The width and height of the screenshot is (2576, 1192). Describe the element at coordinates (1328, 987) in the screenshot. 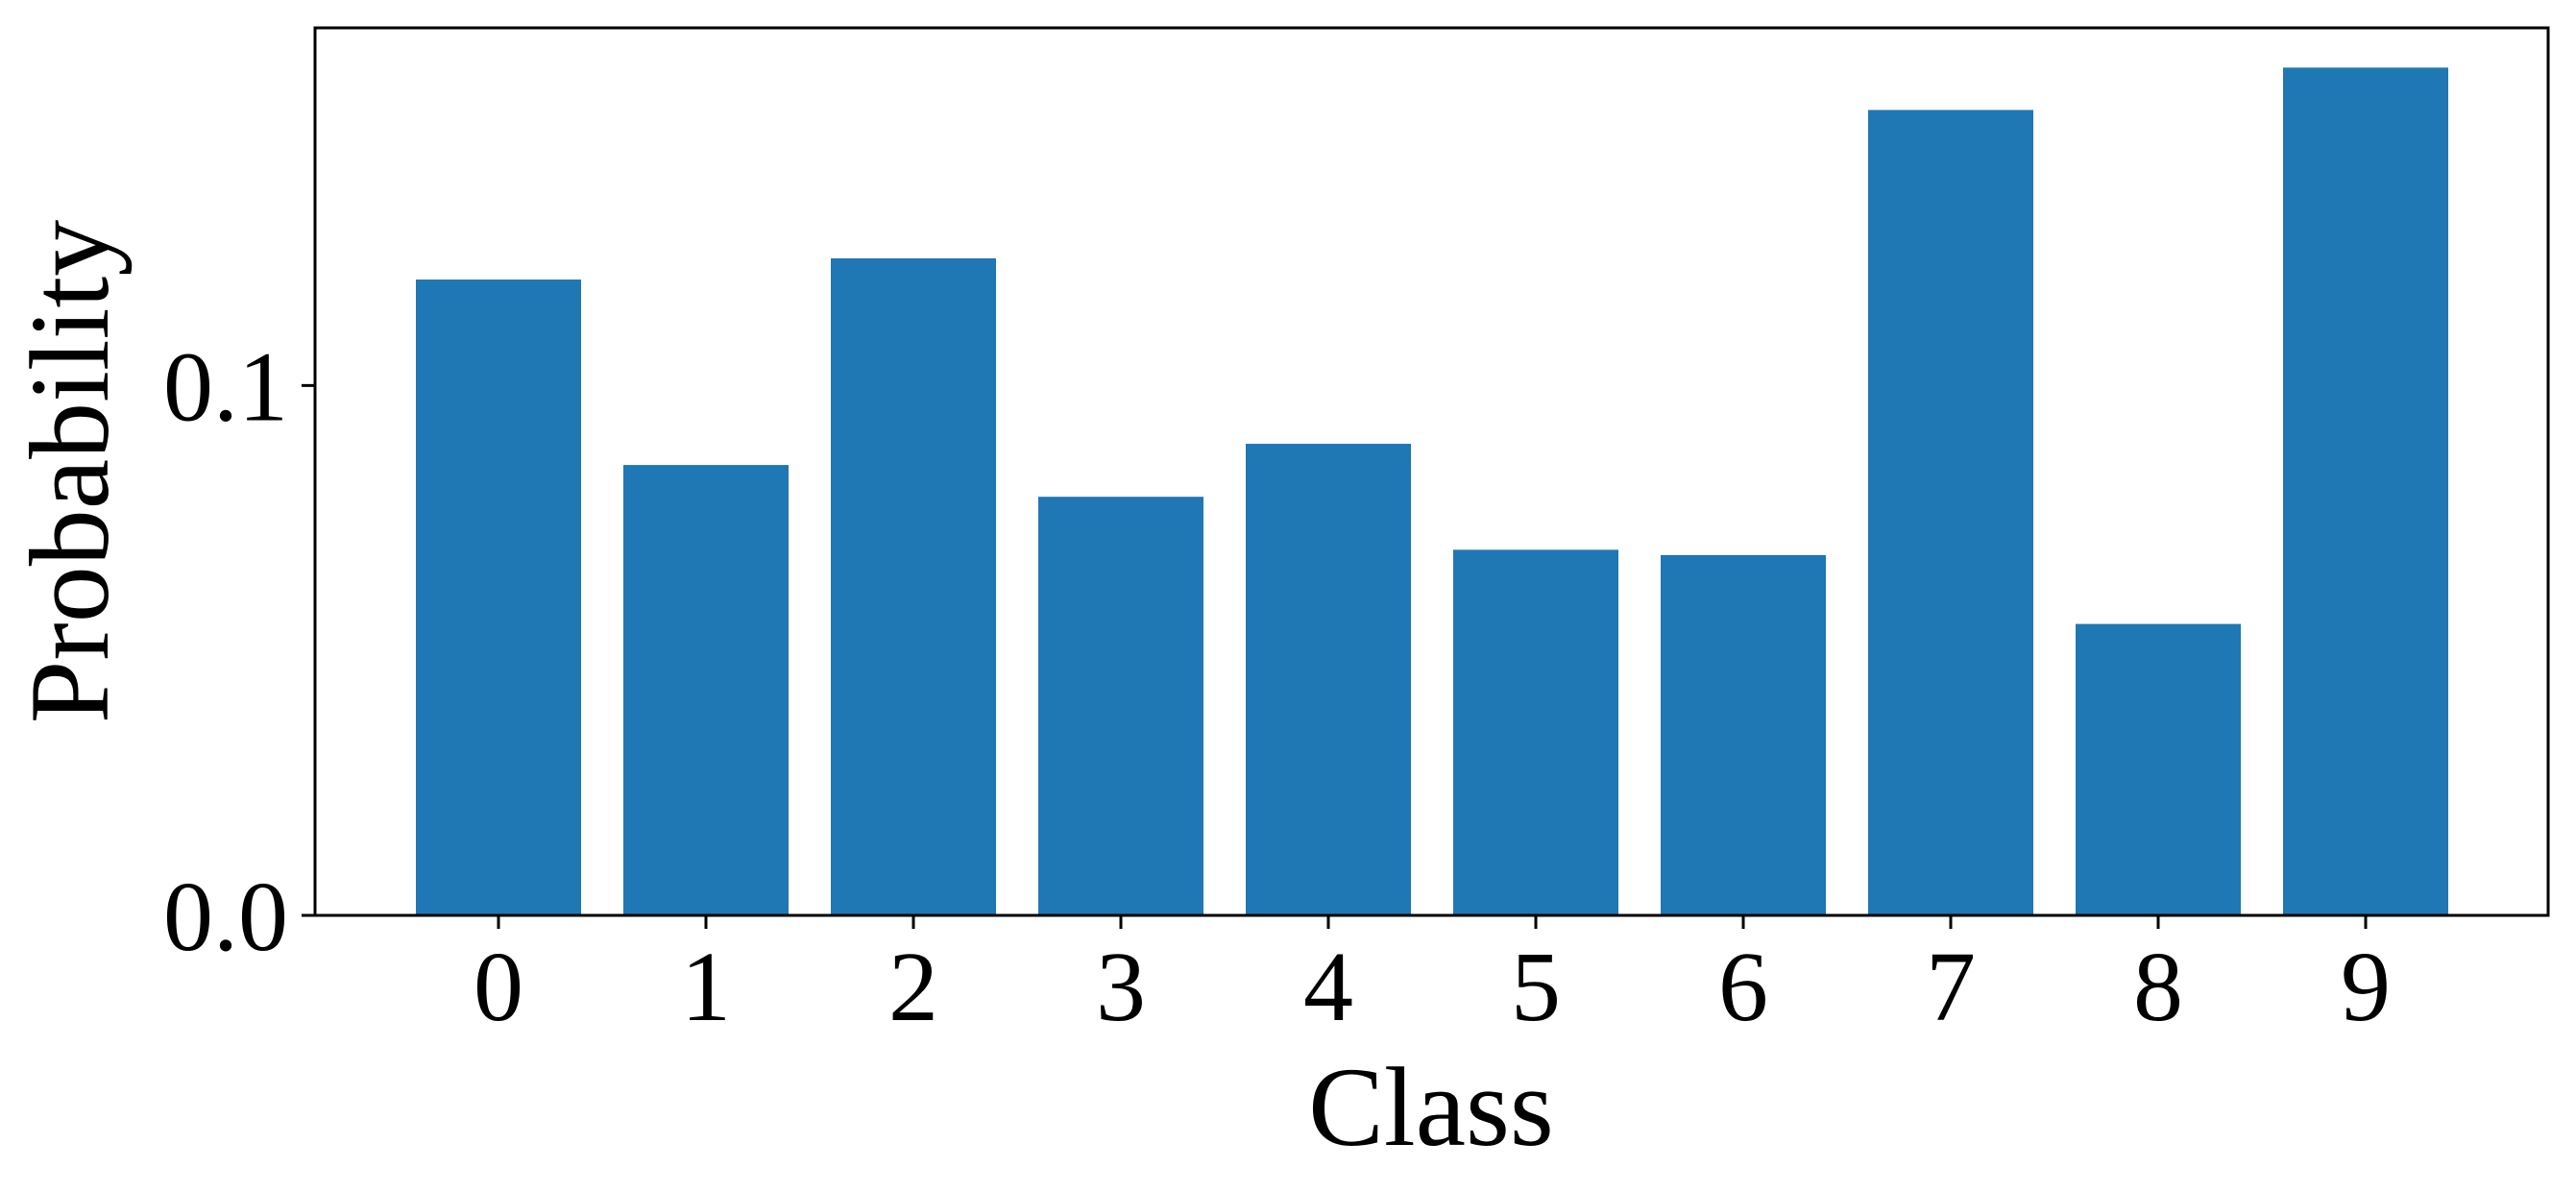

I see `x-tick-label: 4` at that location.